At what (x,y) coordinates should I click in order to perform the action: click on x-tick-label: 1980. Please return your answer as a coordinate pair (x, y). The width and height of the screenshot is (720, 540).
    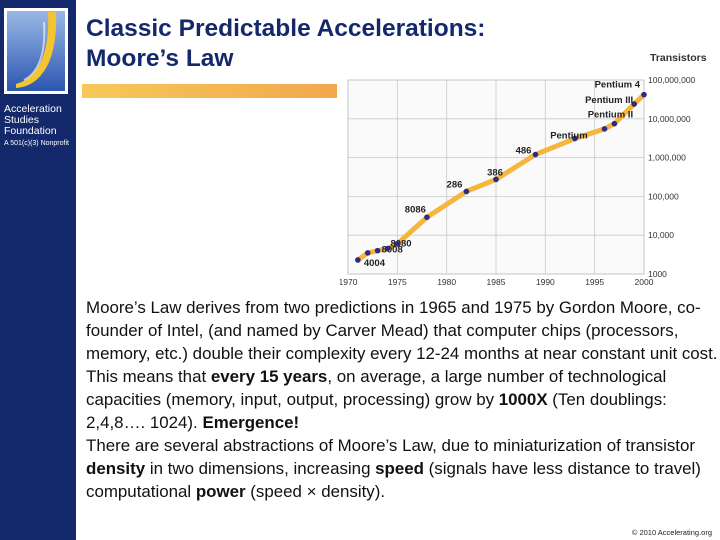
    Looking at the image, I should click on (446, 282).